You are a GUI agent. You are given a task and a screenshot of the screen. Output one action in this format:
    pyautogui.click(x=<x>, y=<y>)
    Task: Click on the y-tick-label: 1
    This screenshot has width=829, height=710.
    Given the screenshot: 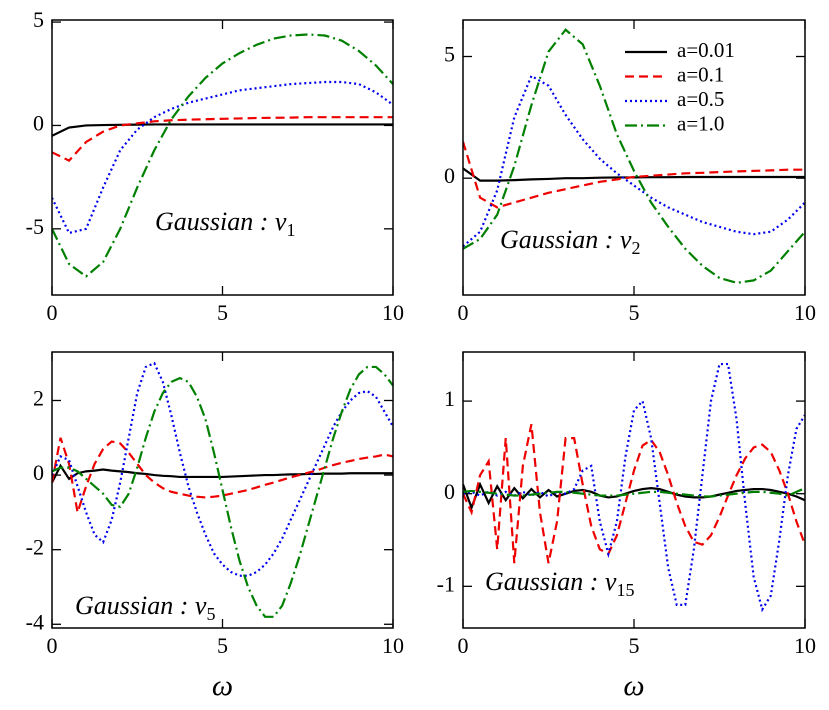 What is the action you would take?
    pyautogui.click(x=449, y=398)
    